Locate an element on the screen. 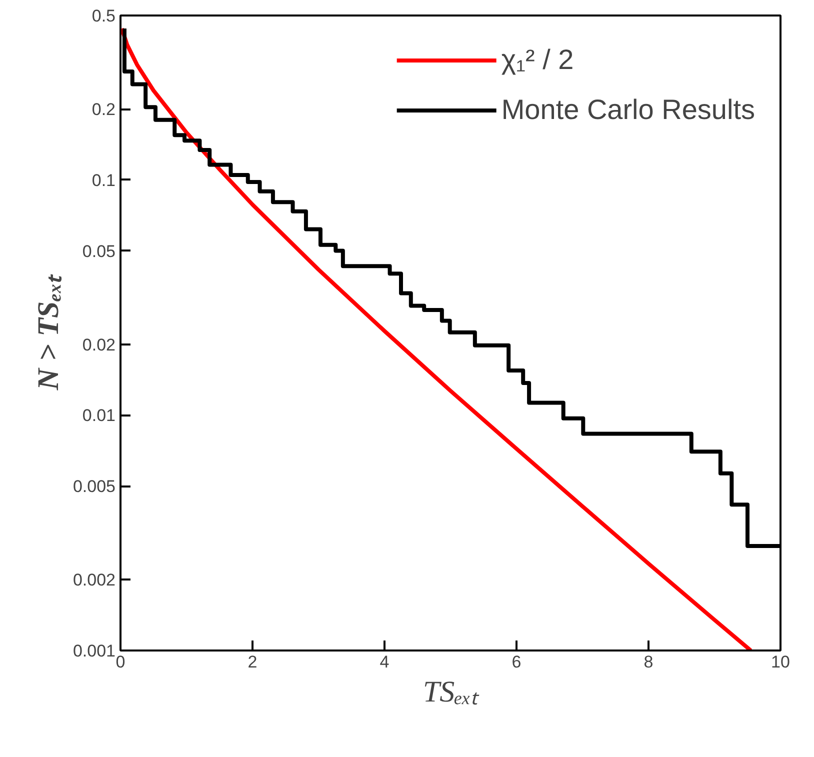 The width and height of the screenshot is (814, 757). x-tick-label: 2 is located at coordinates (253, 662).